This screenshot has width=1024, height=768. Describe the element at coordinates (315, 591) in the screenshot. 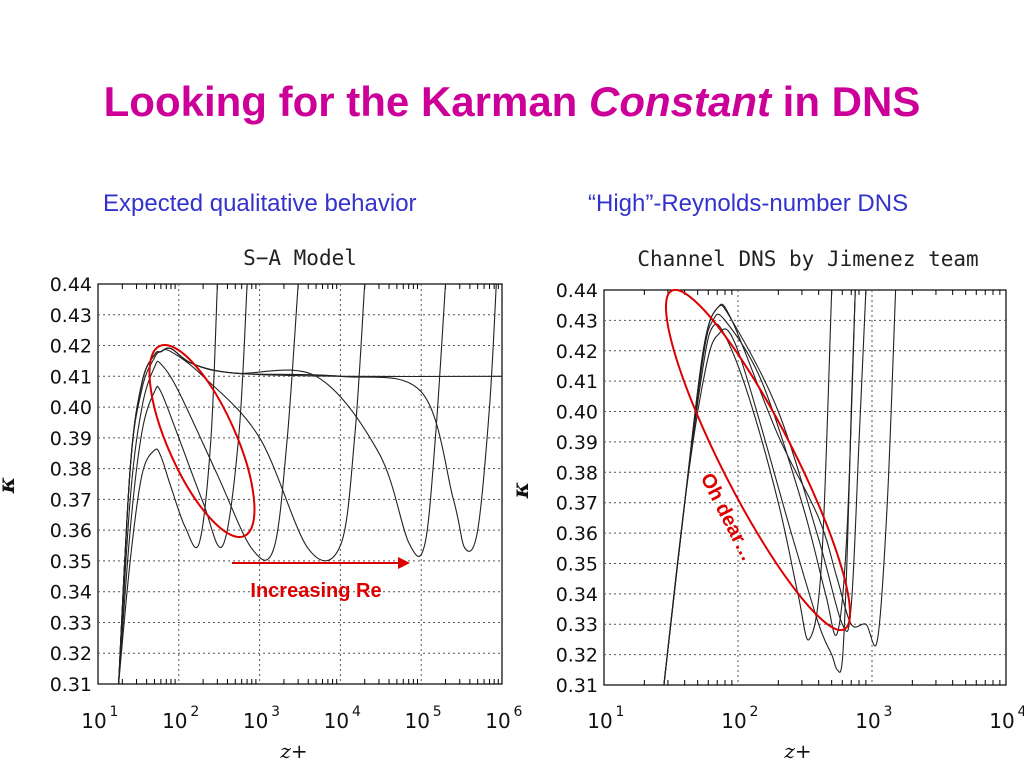

I see `increasing-re-label: Increasing Re` at that location.